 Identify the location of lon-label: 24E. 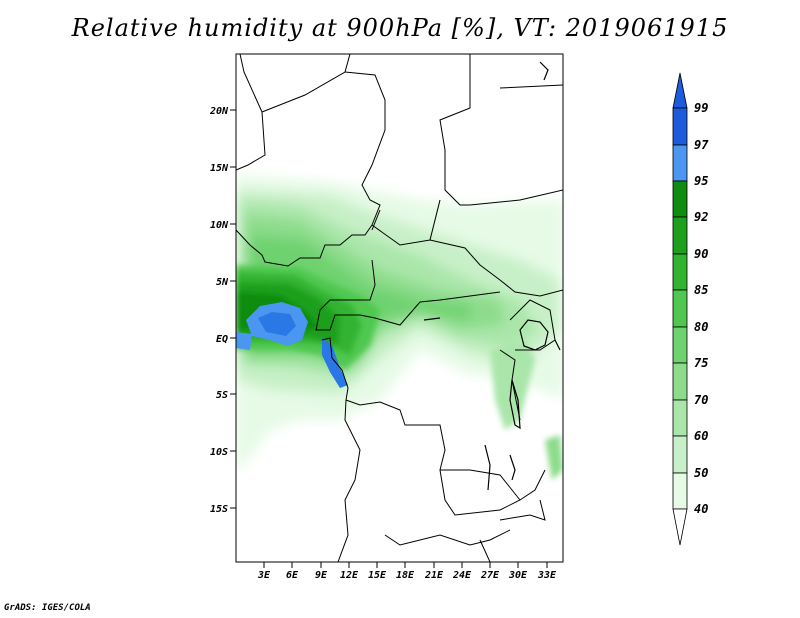
(462, 575).